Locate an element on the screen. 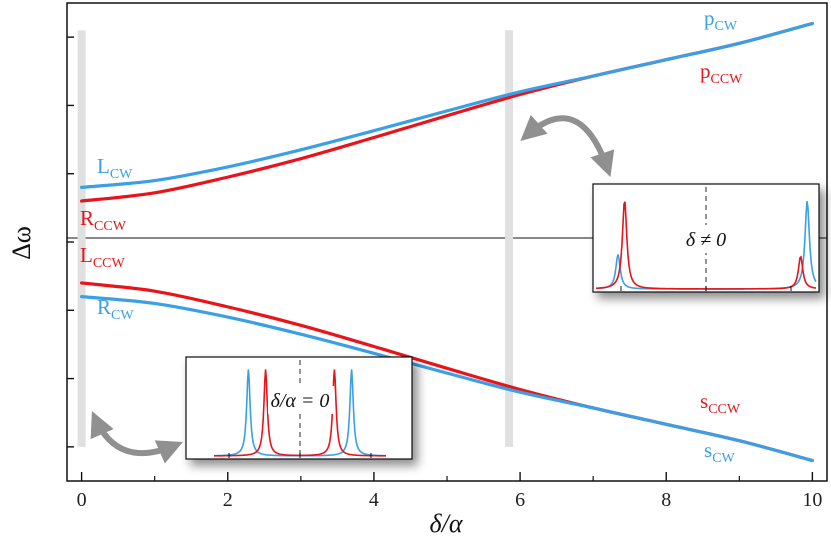 This screenshot has width=831, height=542. inset-nonzero-label: δ ≠ 0 is located at coordinates (706, 240).